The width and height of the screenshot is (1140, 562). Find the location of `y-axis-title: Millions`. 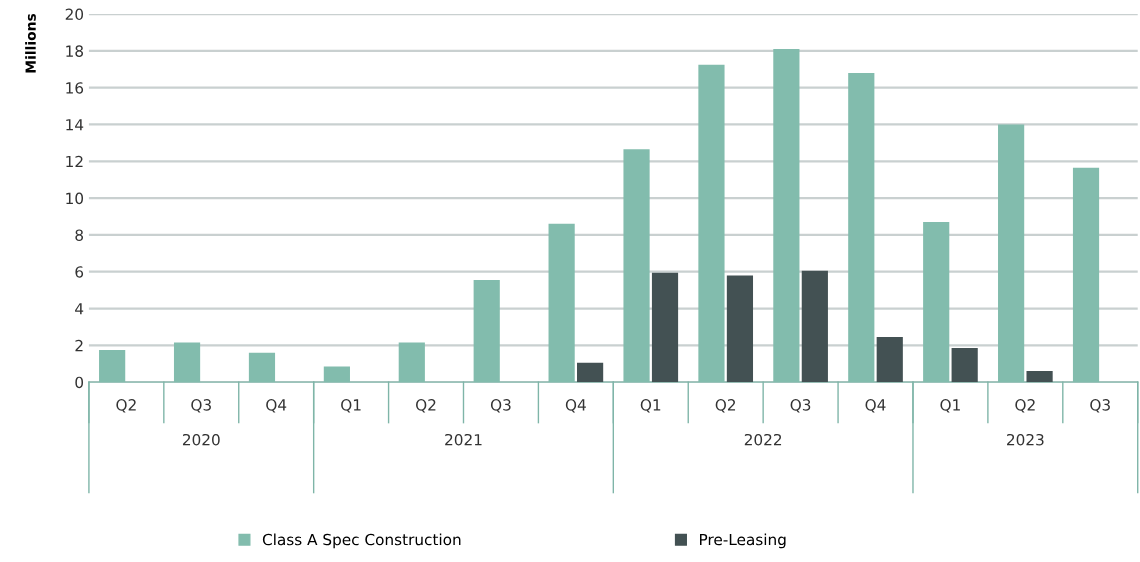

y-axis-title: Millions is located at coordinates (30, 43).